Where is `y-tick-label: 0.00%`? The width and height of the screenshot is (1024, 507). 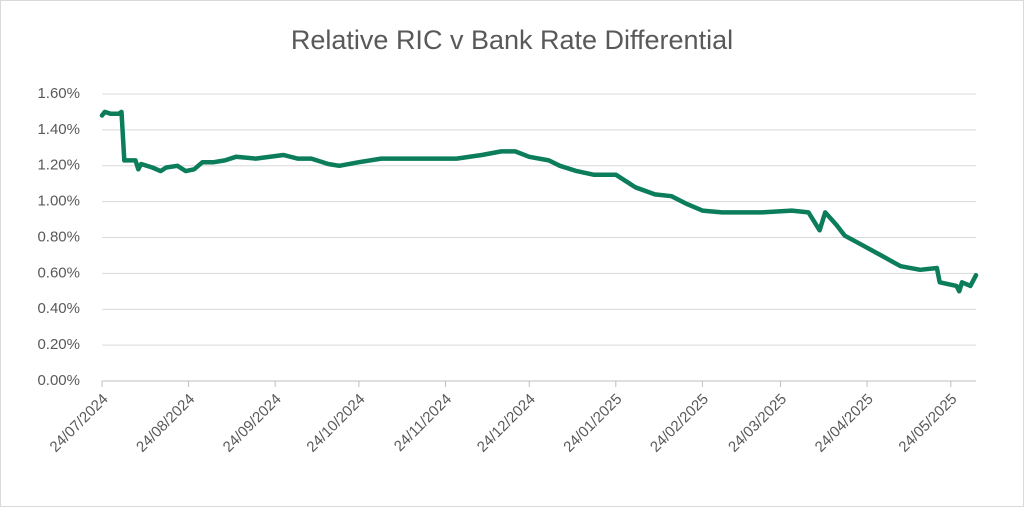 y-tick-label: 0.00% is located at coordinates (58, 380).